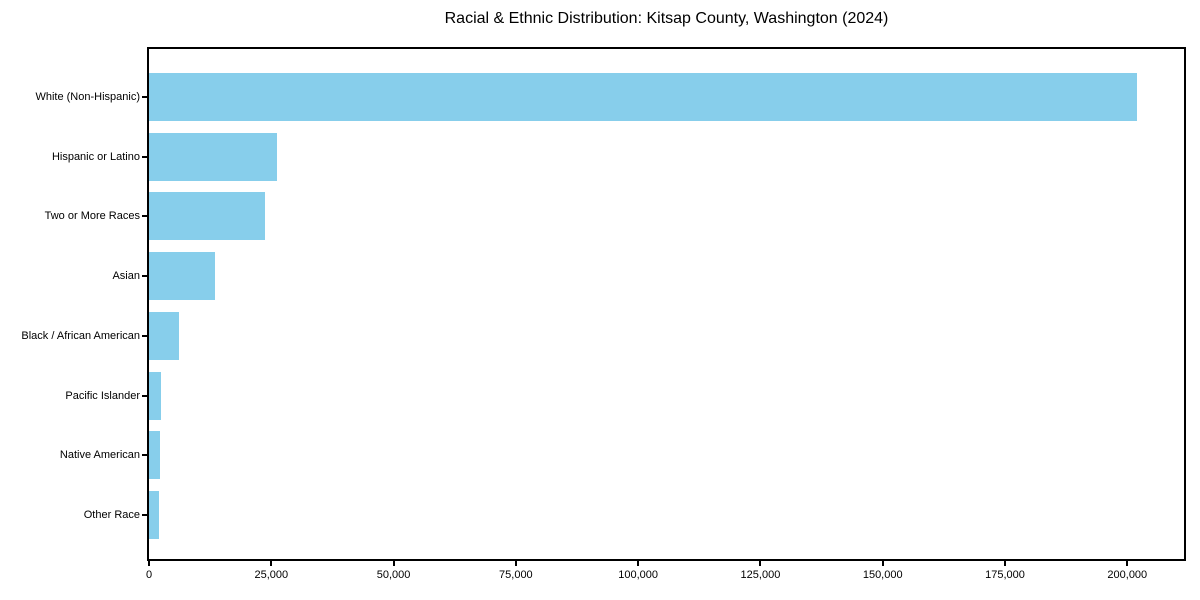 This screenshot has height=600, width=1200. Describe the element at coordinates (154, 514) in the screenshot. I see `bar-other-race` at that location.